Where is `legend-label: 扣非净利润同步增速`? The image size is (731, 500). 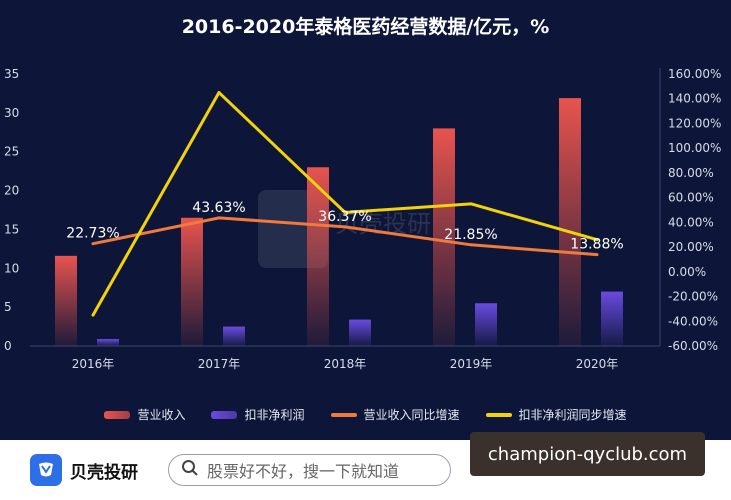 legend-label: 扣非净利润同步增速 is located at coordinates (572, 415).